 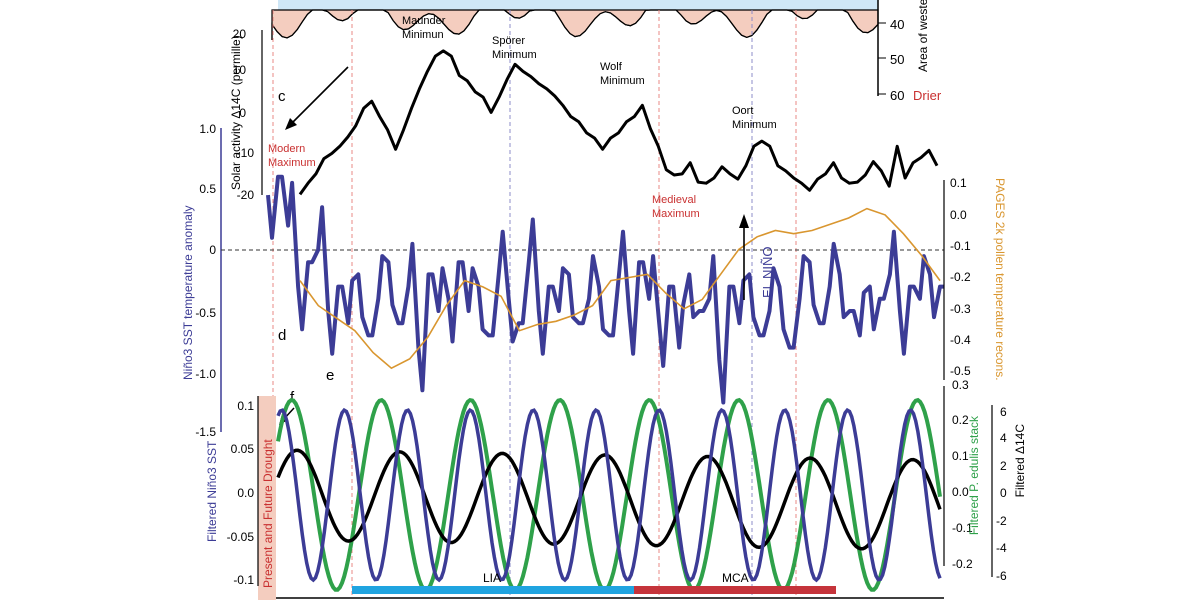 What do you see at coordinates (243, 449) in the screenshot?
I see `f-left-tick-005: 0.05` at bounding box center [243, 449].